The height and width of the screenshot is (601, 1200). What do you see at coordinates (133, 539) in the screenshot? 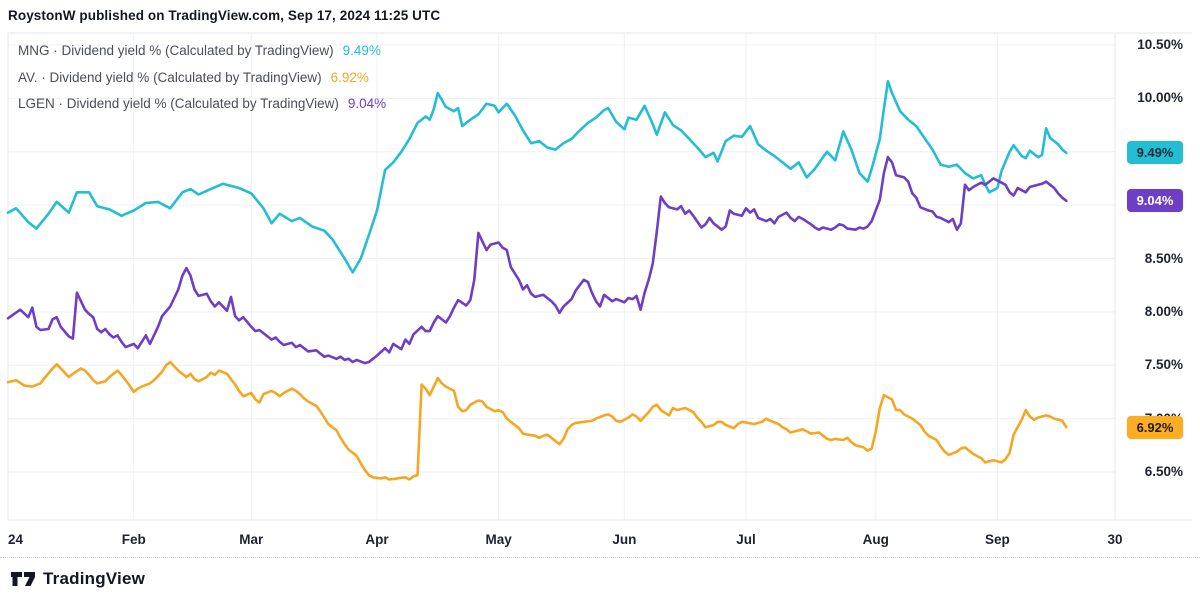
I see `x-tick-feb: Feb` at bounding box center [133, 539].